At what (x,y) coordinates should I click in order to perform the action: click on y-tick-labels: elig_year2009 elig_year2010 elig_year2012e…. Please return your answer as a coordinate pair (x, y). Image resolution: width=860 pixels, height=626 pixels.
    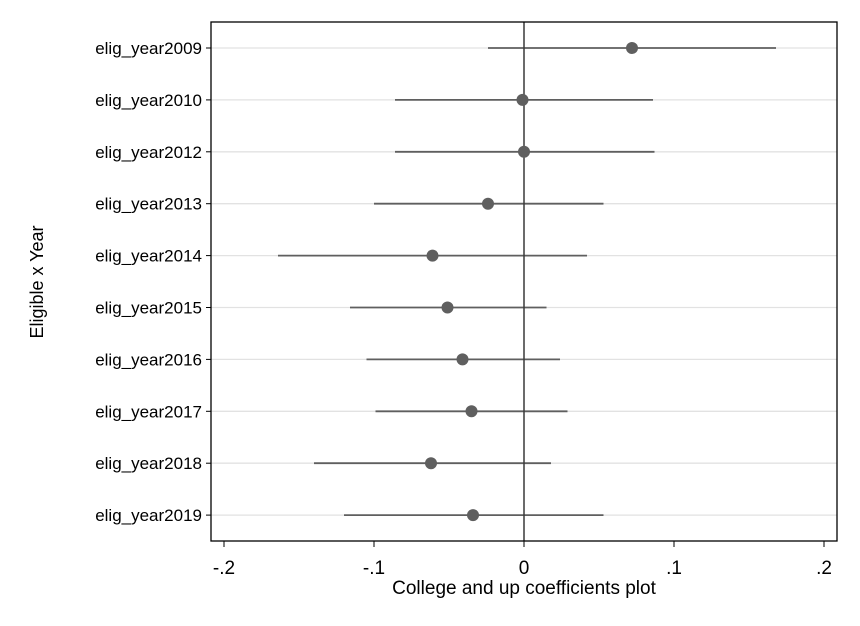
    Looking at the image, I should click on (153, 282).